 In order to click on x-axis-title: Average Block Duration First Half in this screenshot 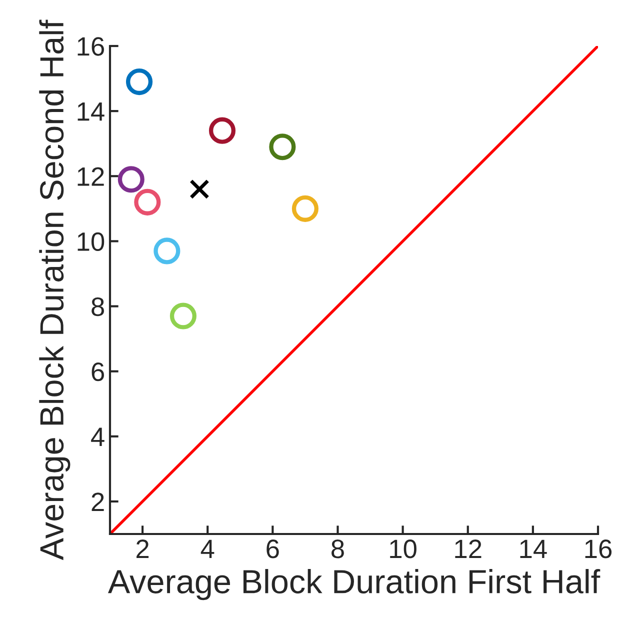, I will do `click(354, 584)`.